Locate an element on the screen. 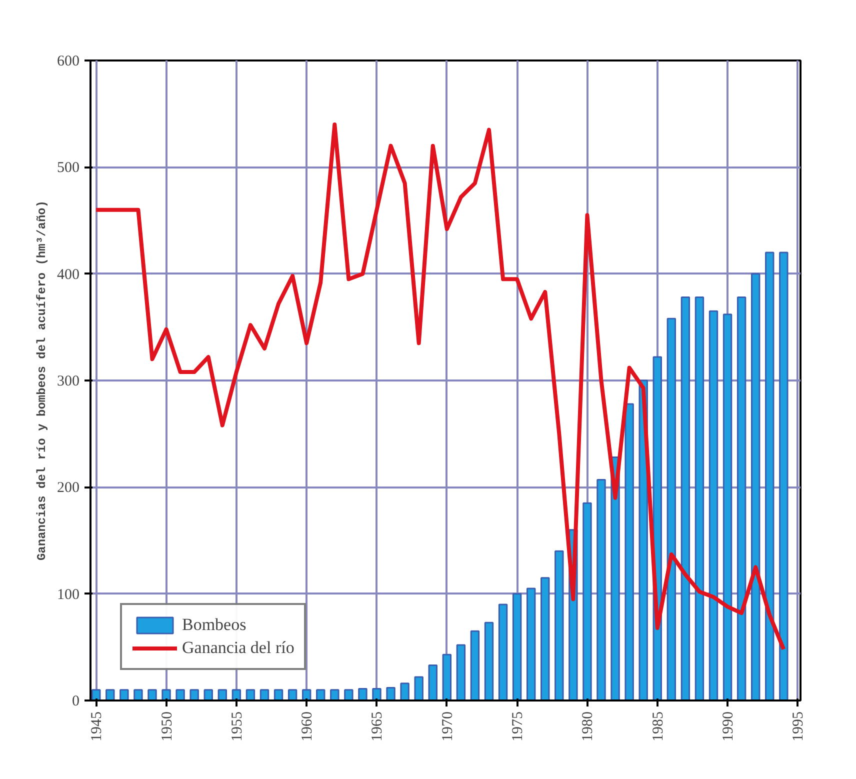  x-tick-label: 1955 is located at coordinates (237, 727).